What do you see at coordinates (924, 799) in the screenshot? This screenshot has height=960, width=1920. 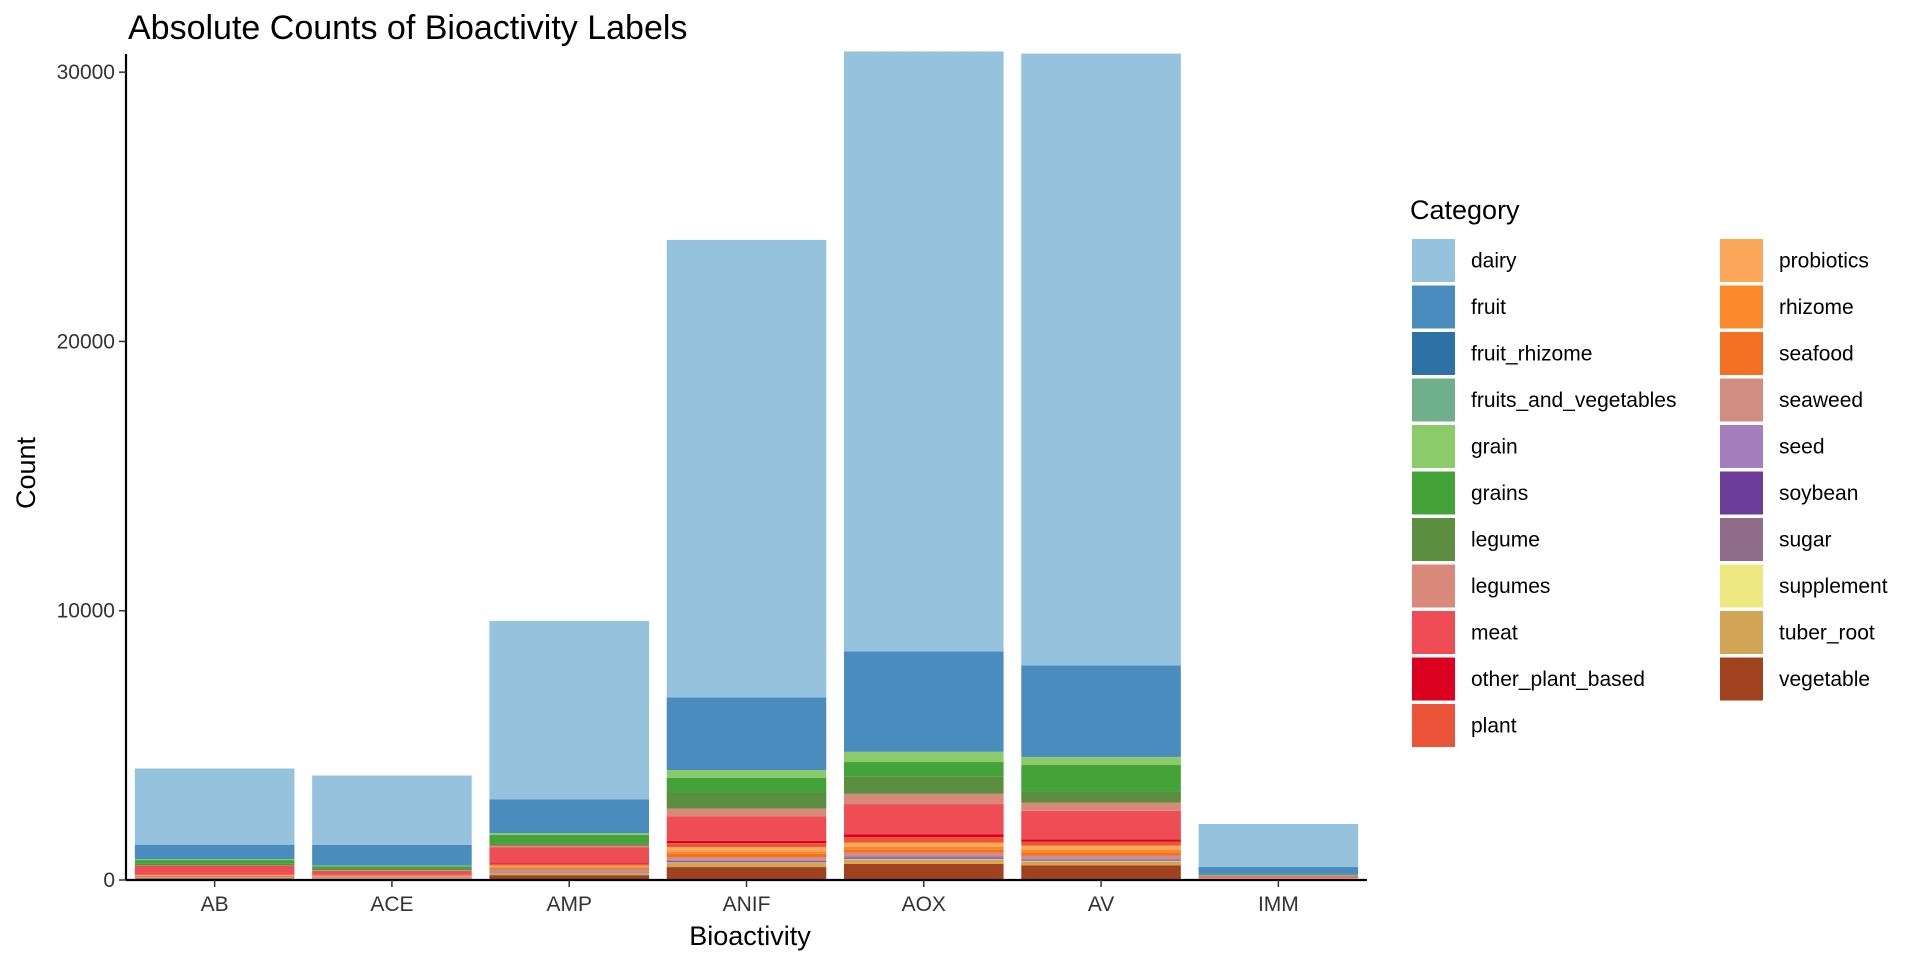 I see `bar-aox-legumes` at bounding box center [924, 799].